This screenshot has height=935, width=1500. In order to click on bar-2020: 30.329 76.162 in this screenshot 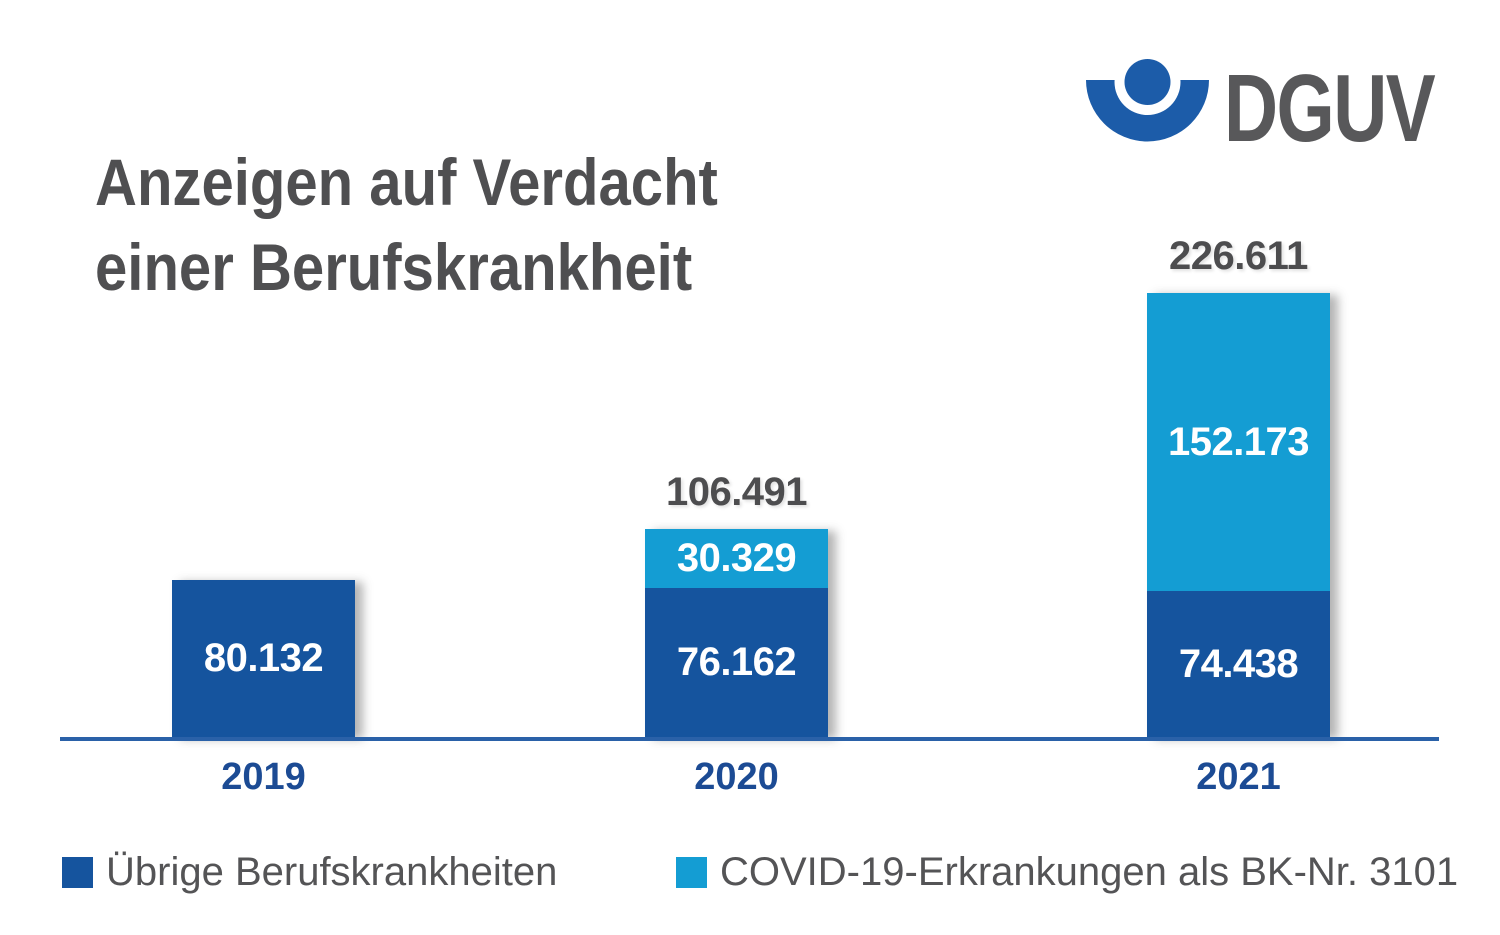, I will do `click(736, 633)`.